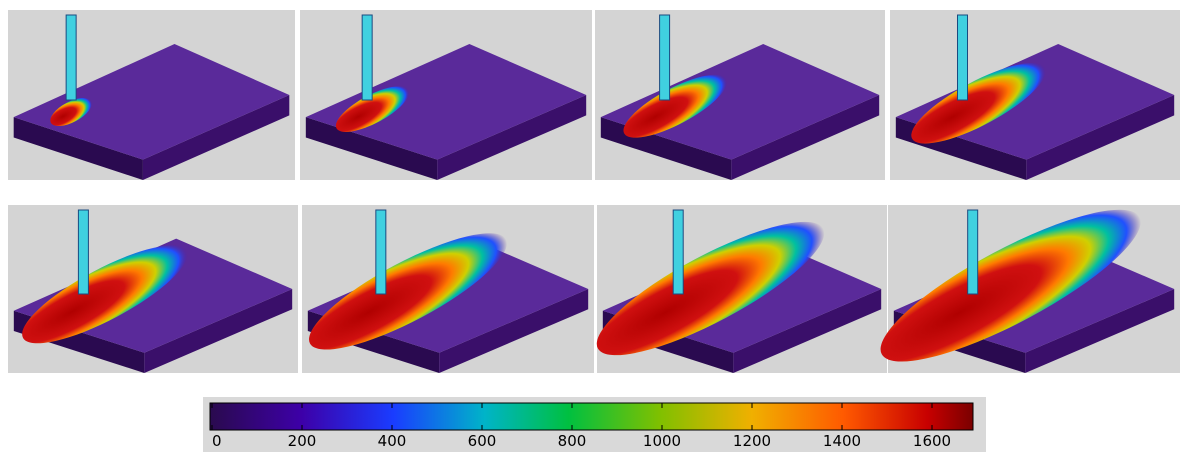 Image resolution: width=1183 pixels, height=452 pixels. Describe the element at coordinates (662, 441) in the screenshot. I see `colorbar-tick-label: 1000` at that location.